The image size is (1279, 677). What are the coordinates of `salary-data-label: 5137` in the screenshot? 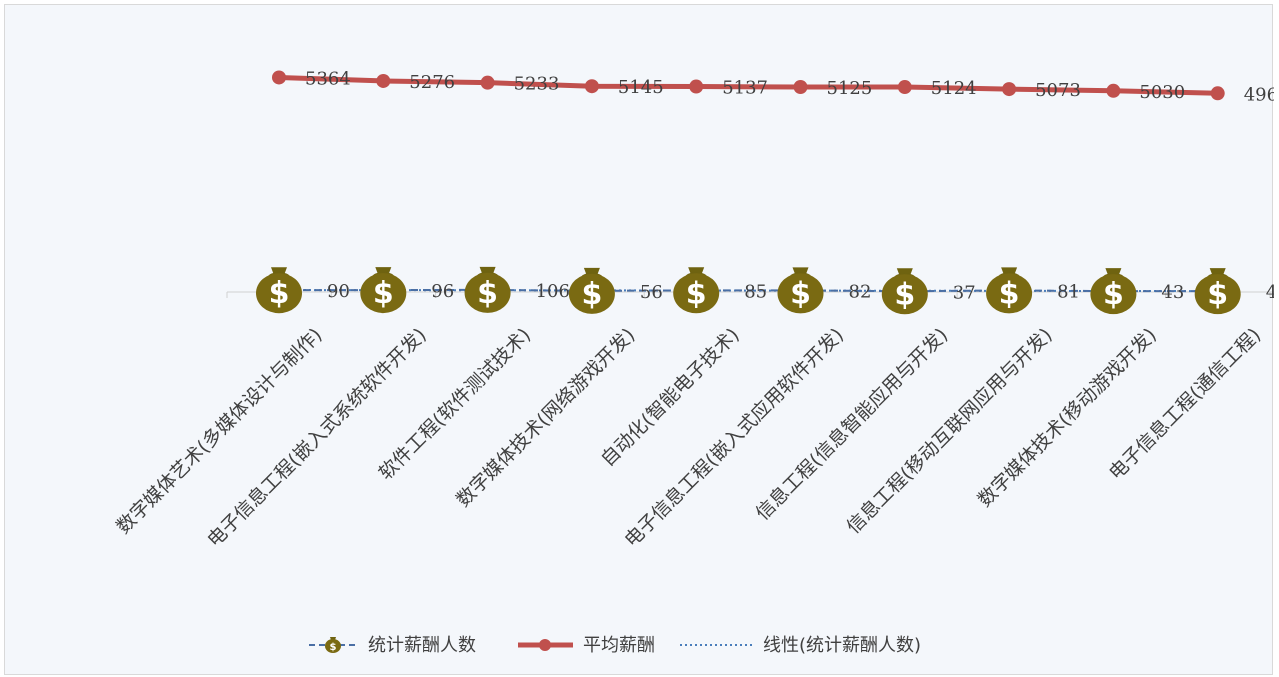 It's located at (745, 88).